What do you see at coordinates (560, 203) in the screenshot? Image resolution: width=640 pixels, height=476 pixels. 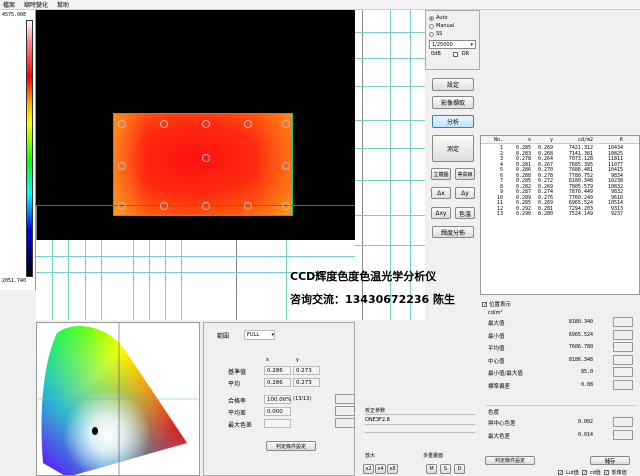 I see `table-row: 11 0.285 0.269 6965.524 10514` at bounding box center [560, 203].